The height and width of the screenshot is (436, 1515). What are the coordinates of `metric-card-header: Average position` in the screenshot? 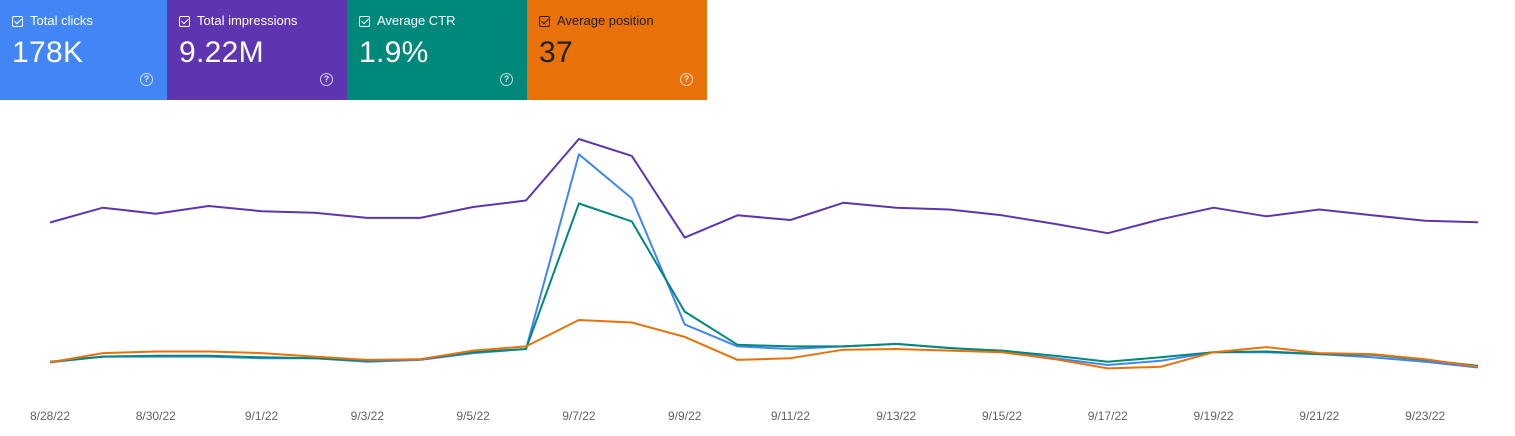 It's located at (623, 21).